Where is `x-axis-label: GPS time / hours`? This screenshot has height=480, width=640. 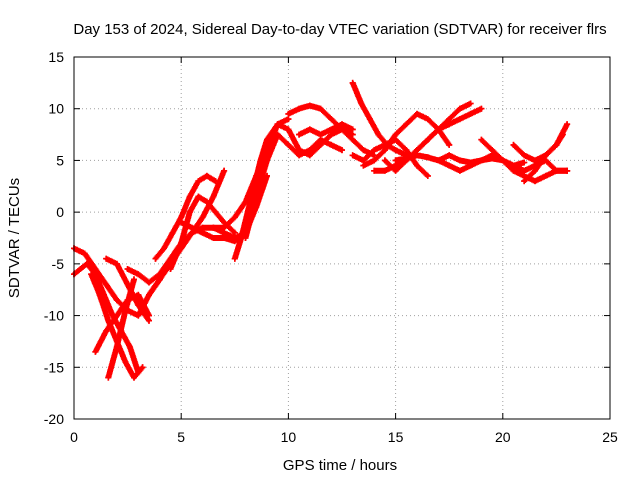
x-axis-label: GPS time / hours is located at coordinates (340, 465).